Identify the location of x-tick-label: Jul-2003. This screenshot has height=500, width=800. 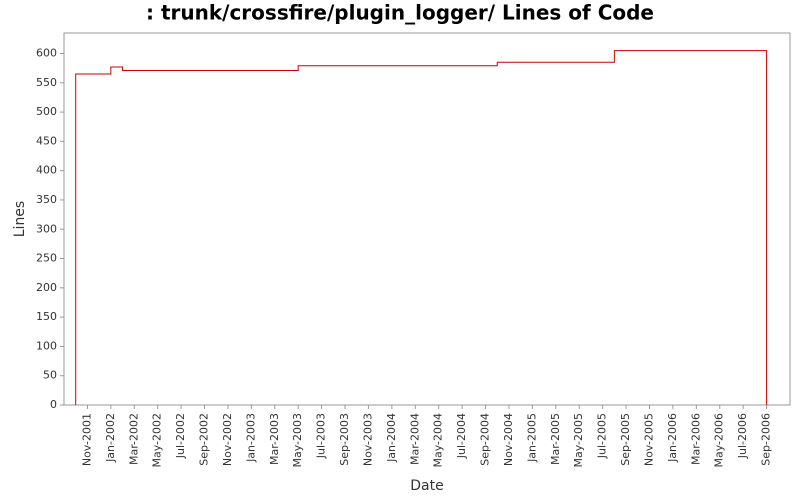
(321, 436).